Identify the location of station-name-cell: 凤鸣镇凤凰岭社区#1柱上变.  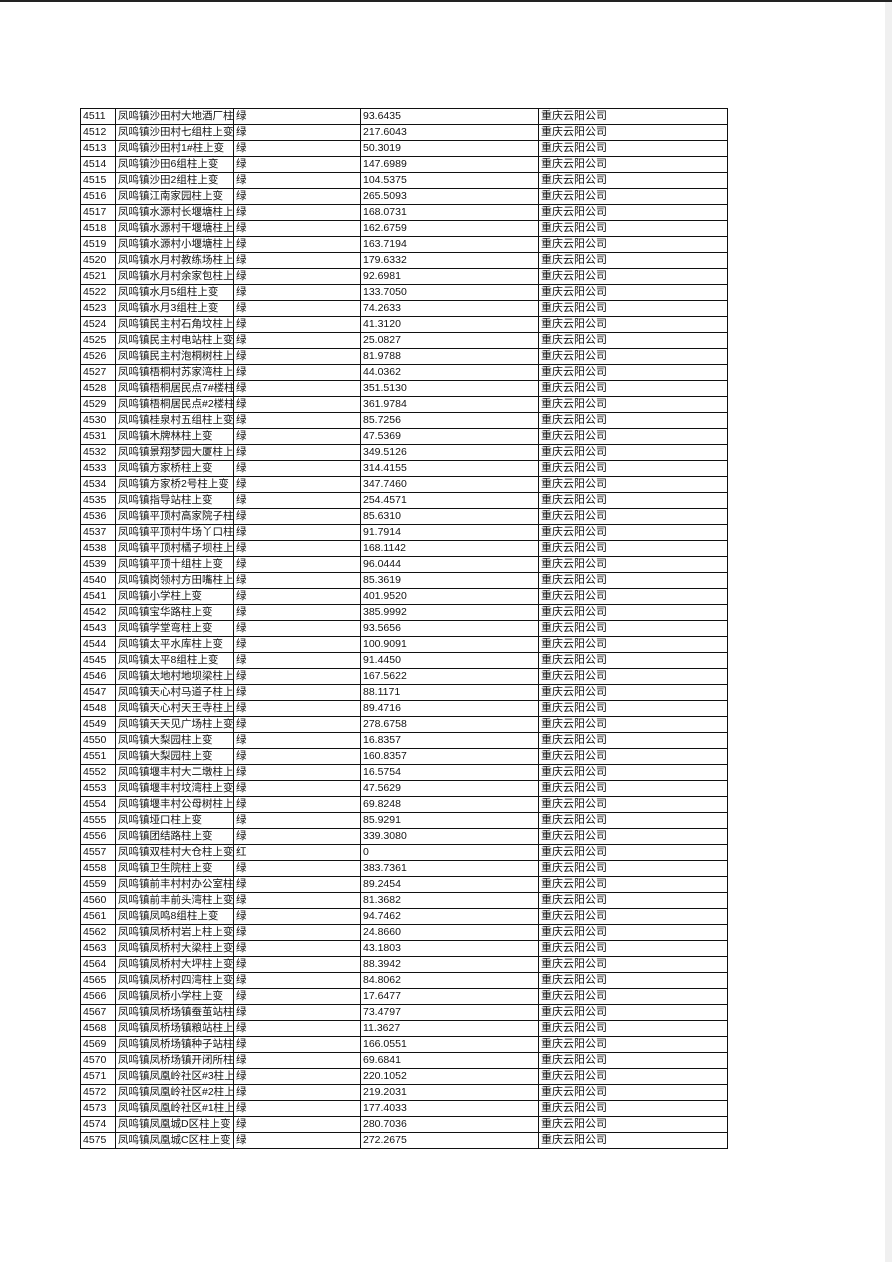
(174, 1108).